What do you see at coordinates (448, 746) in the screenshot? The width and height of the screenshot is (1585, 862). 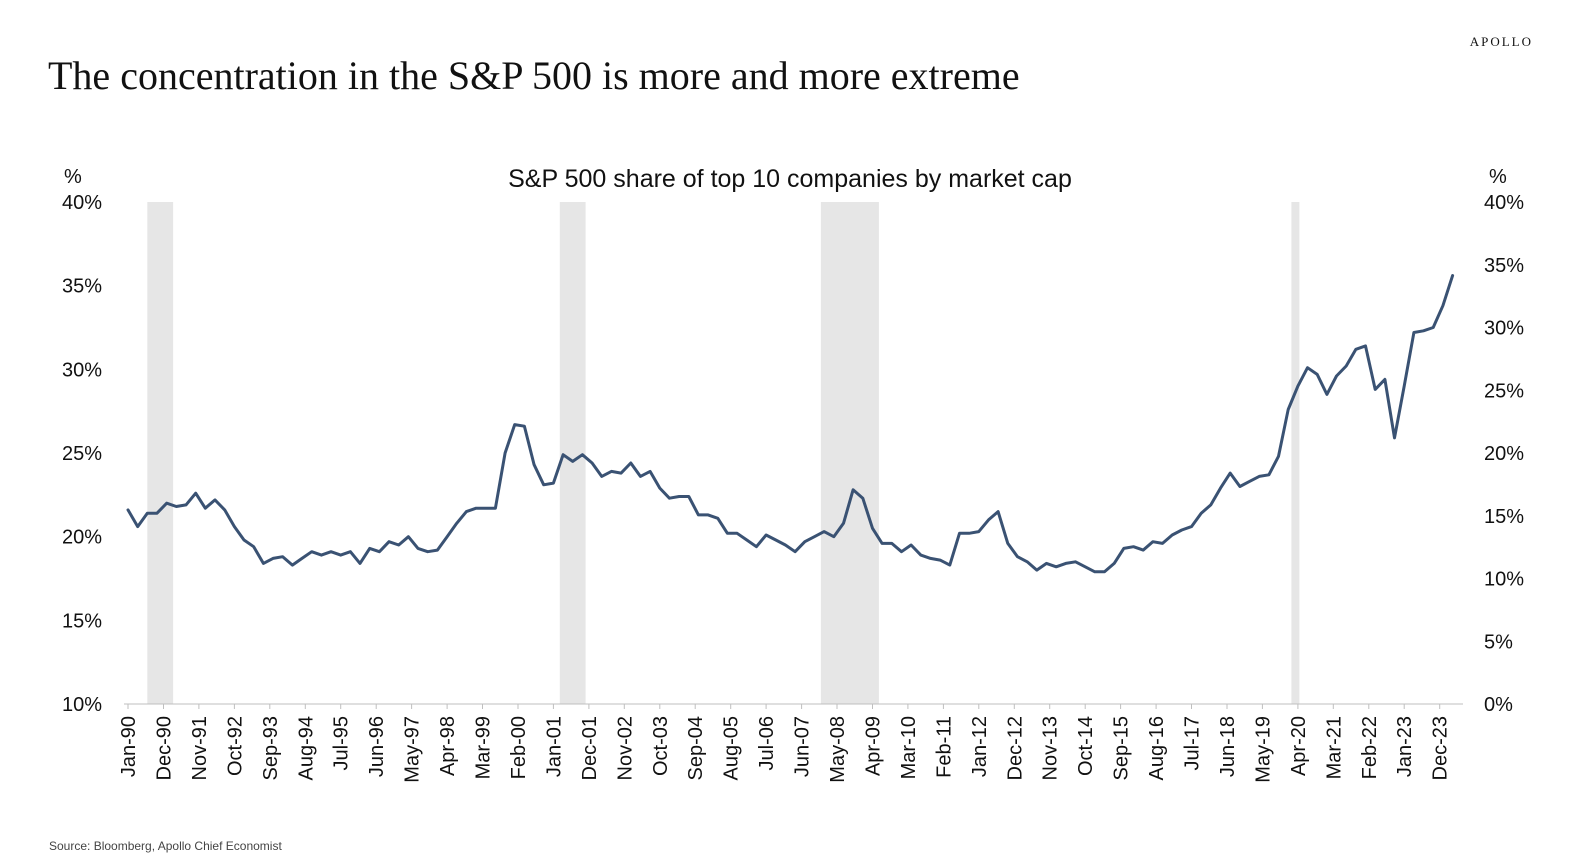 I see `x-tick-label: Apr-98` at bounding box center [448, 746].